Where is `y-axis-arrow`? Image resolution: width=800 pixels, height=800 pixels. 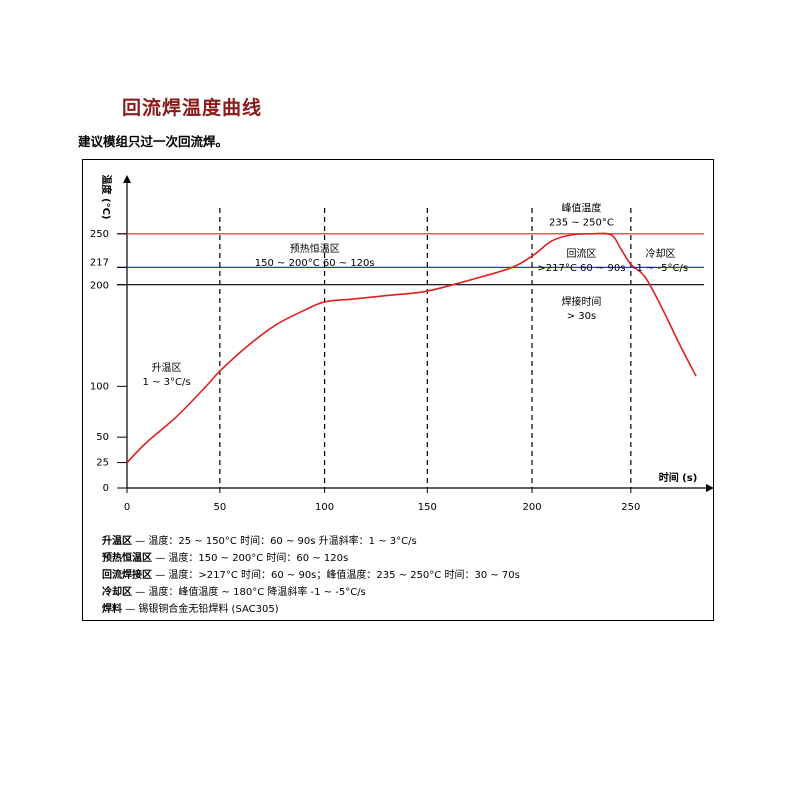
y-axis-arrow is located at coordinates (127, 179).